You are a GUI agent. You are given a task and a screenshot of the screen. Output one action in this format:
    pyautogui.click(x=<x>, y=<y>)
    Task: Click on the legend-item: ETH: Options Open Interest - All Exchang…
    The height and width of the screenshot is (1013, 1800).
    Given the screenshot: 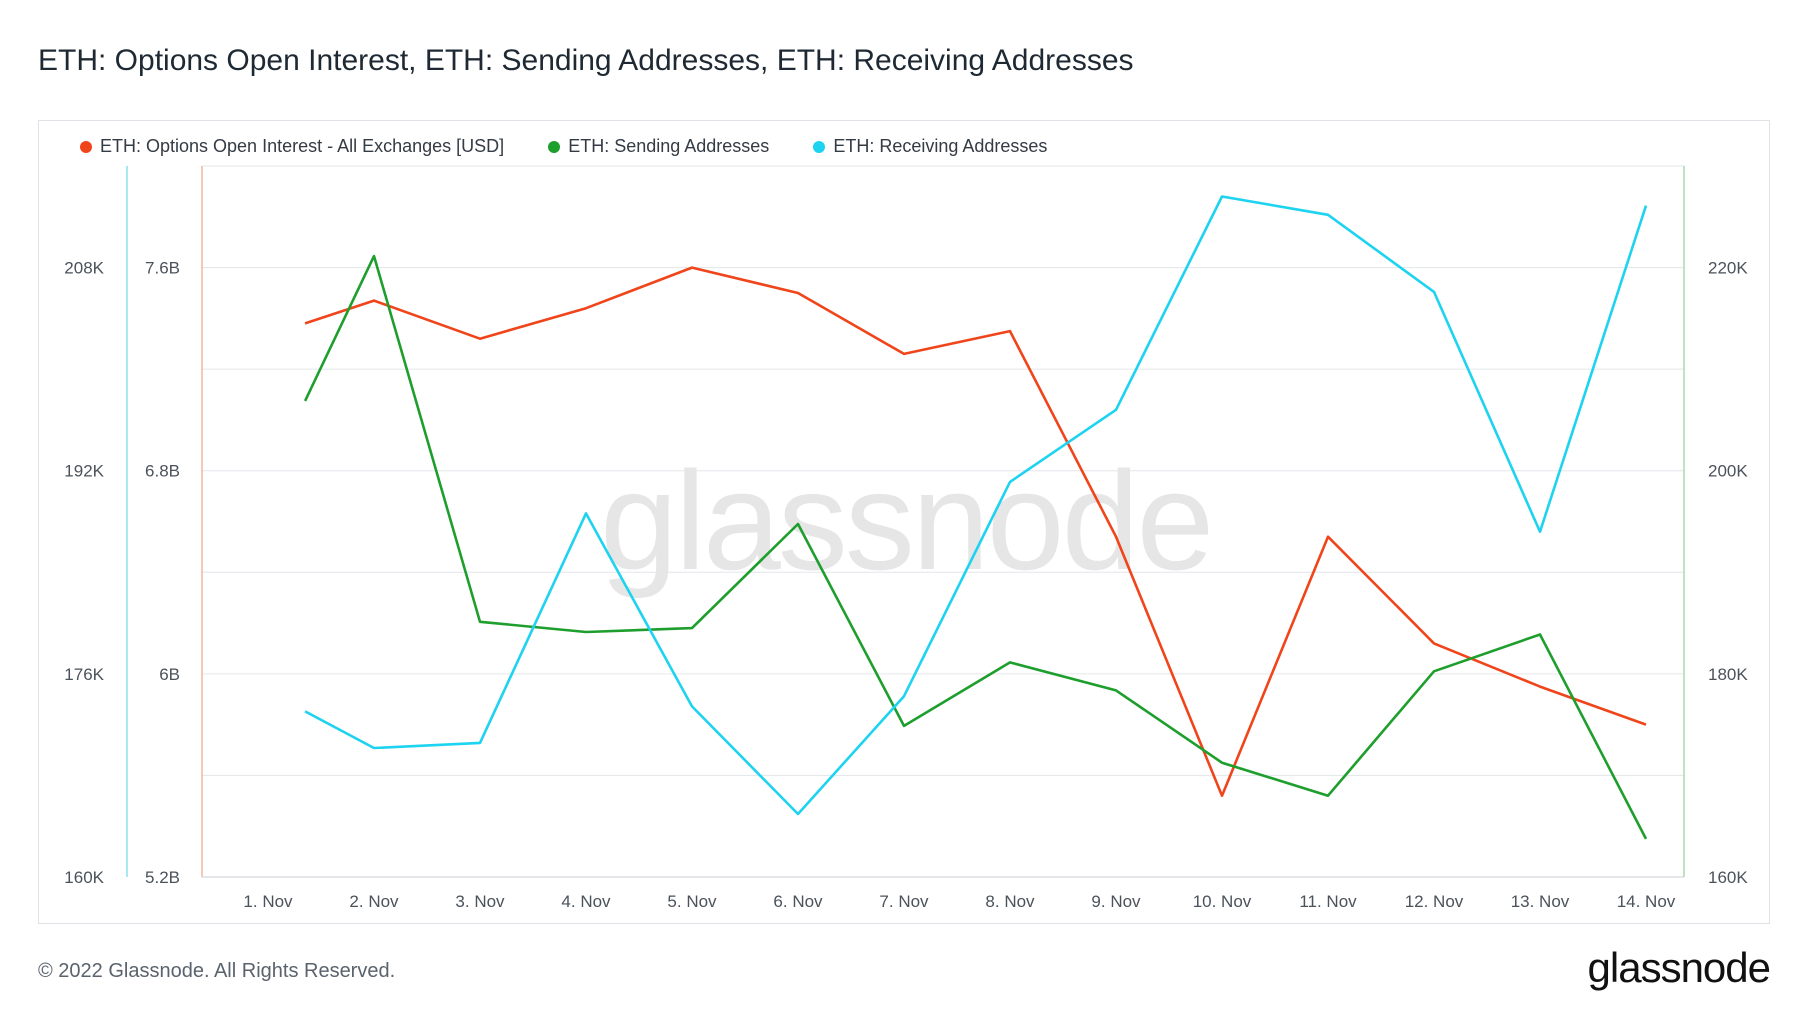 What is the action you would take?
    pyautogui.click(x=292, y=146)
    